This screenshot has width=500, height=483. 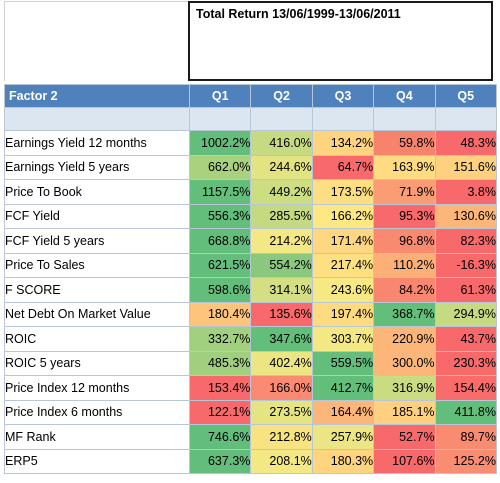 I want to click on empty-header-cell, so click(x=96, y=41).